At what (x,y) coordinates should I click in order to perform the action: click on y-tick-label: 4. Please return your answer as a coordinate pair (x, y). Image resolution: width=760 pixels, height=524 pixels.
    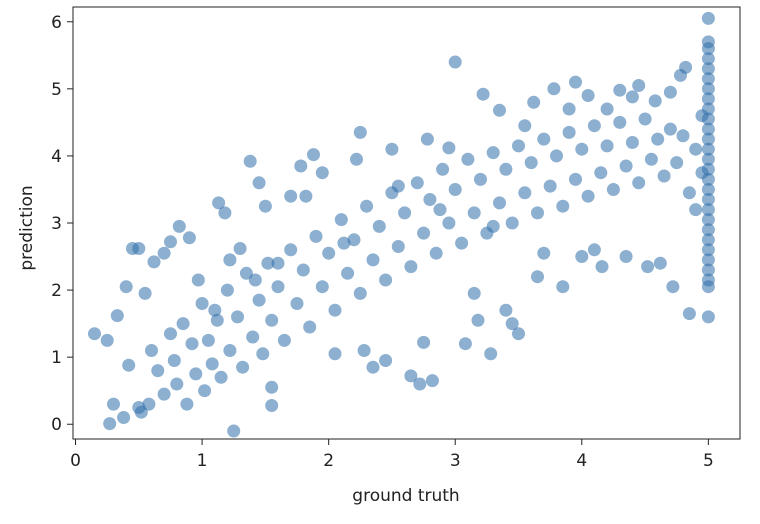
    Looking at the image, I should click on (56, 157).